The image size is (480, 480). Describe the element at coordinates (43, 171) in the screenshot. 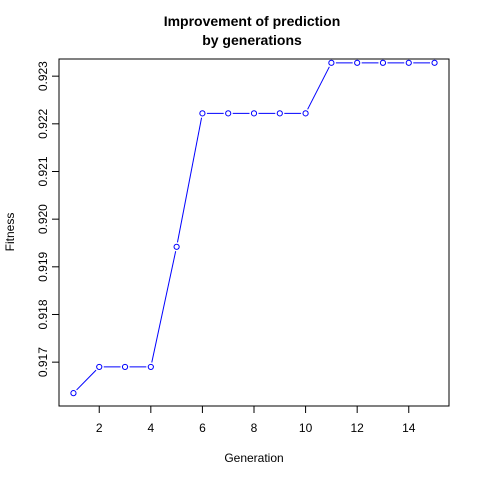

I see `y-tick-label: 0.921` at that location.